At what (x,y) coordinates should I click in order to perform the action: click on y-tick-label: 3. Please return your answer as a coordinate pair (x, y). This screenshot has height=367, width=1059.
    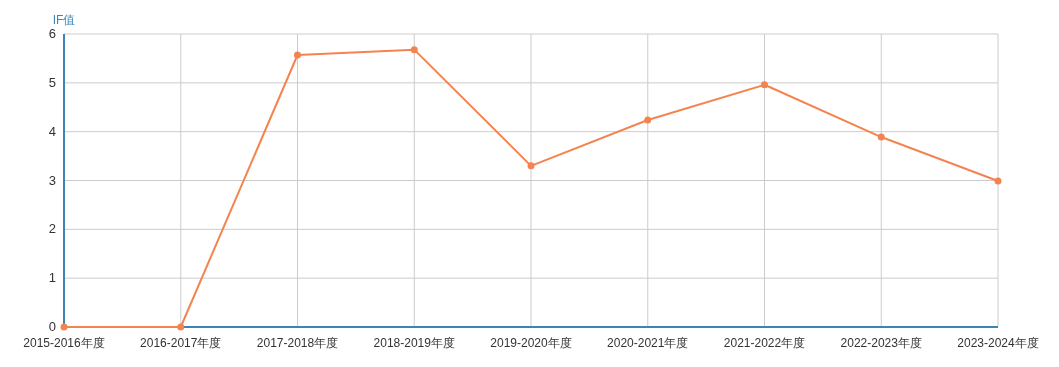
    Looking at the image, I should click on (52, 180).